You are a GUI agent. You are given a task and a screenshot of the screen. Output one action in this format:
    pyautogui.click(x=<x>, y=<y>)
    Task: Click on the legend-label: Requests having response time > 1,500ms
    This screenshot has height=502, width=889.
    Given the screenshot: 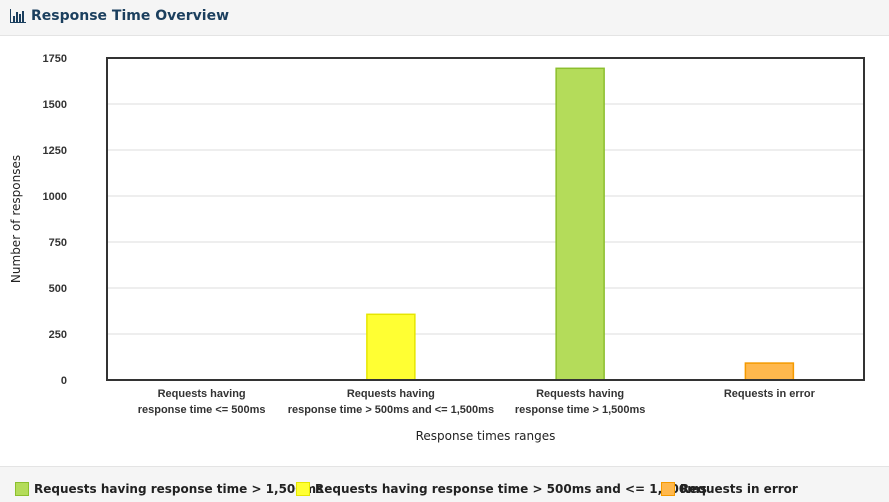 What is the action you would take?
    pyautogui.click(x=179, y=489)
    